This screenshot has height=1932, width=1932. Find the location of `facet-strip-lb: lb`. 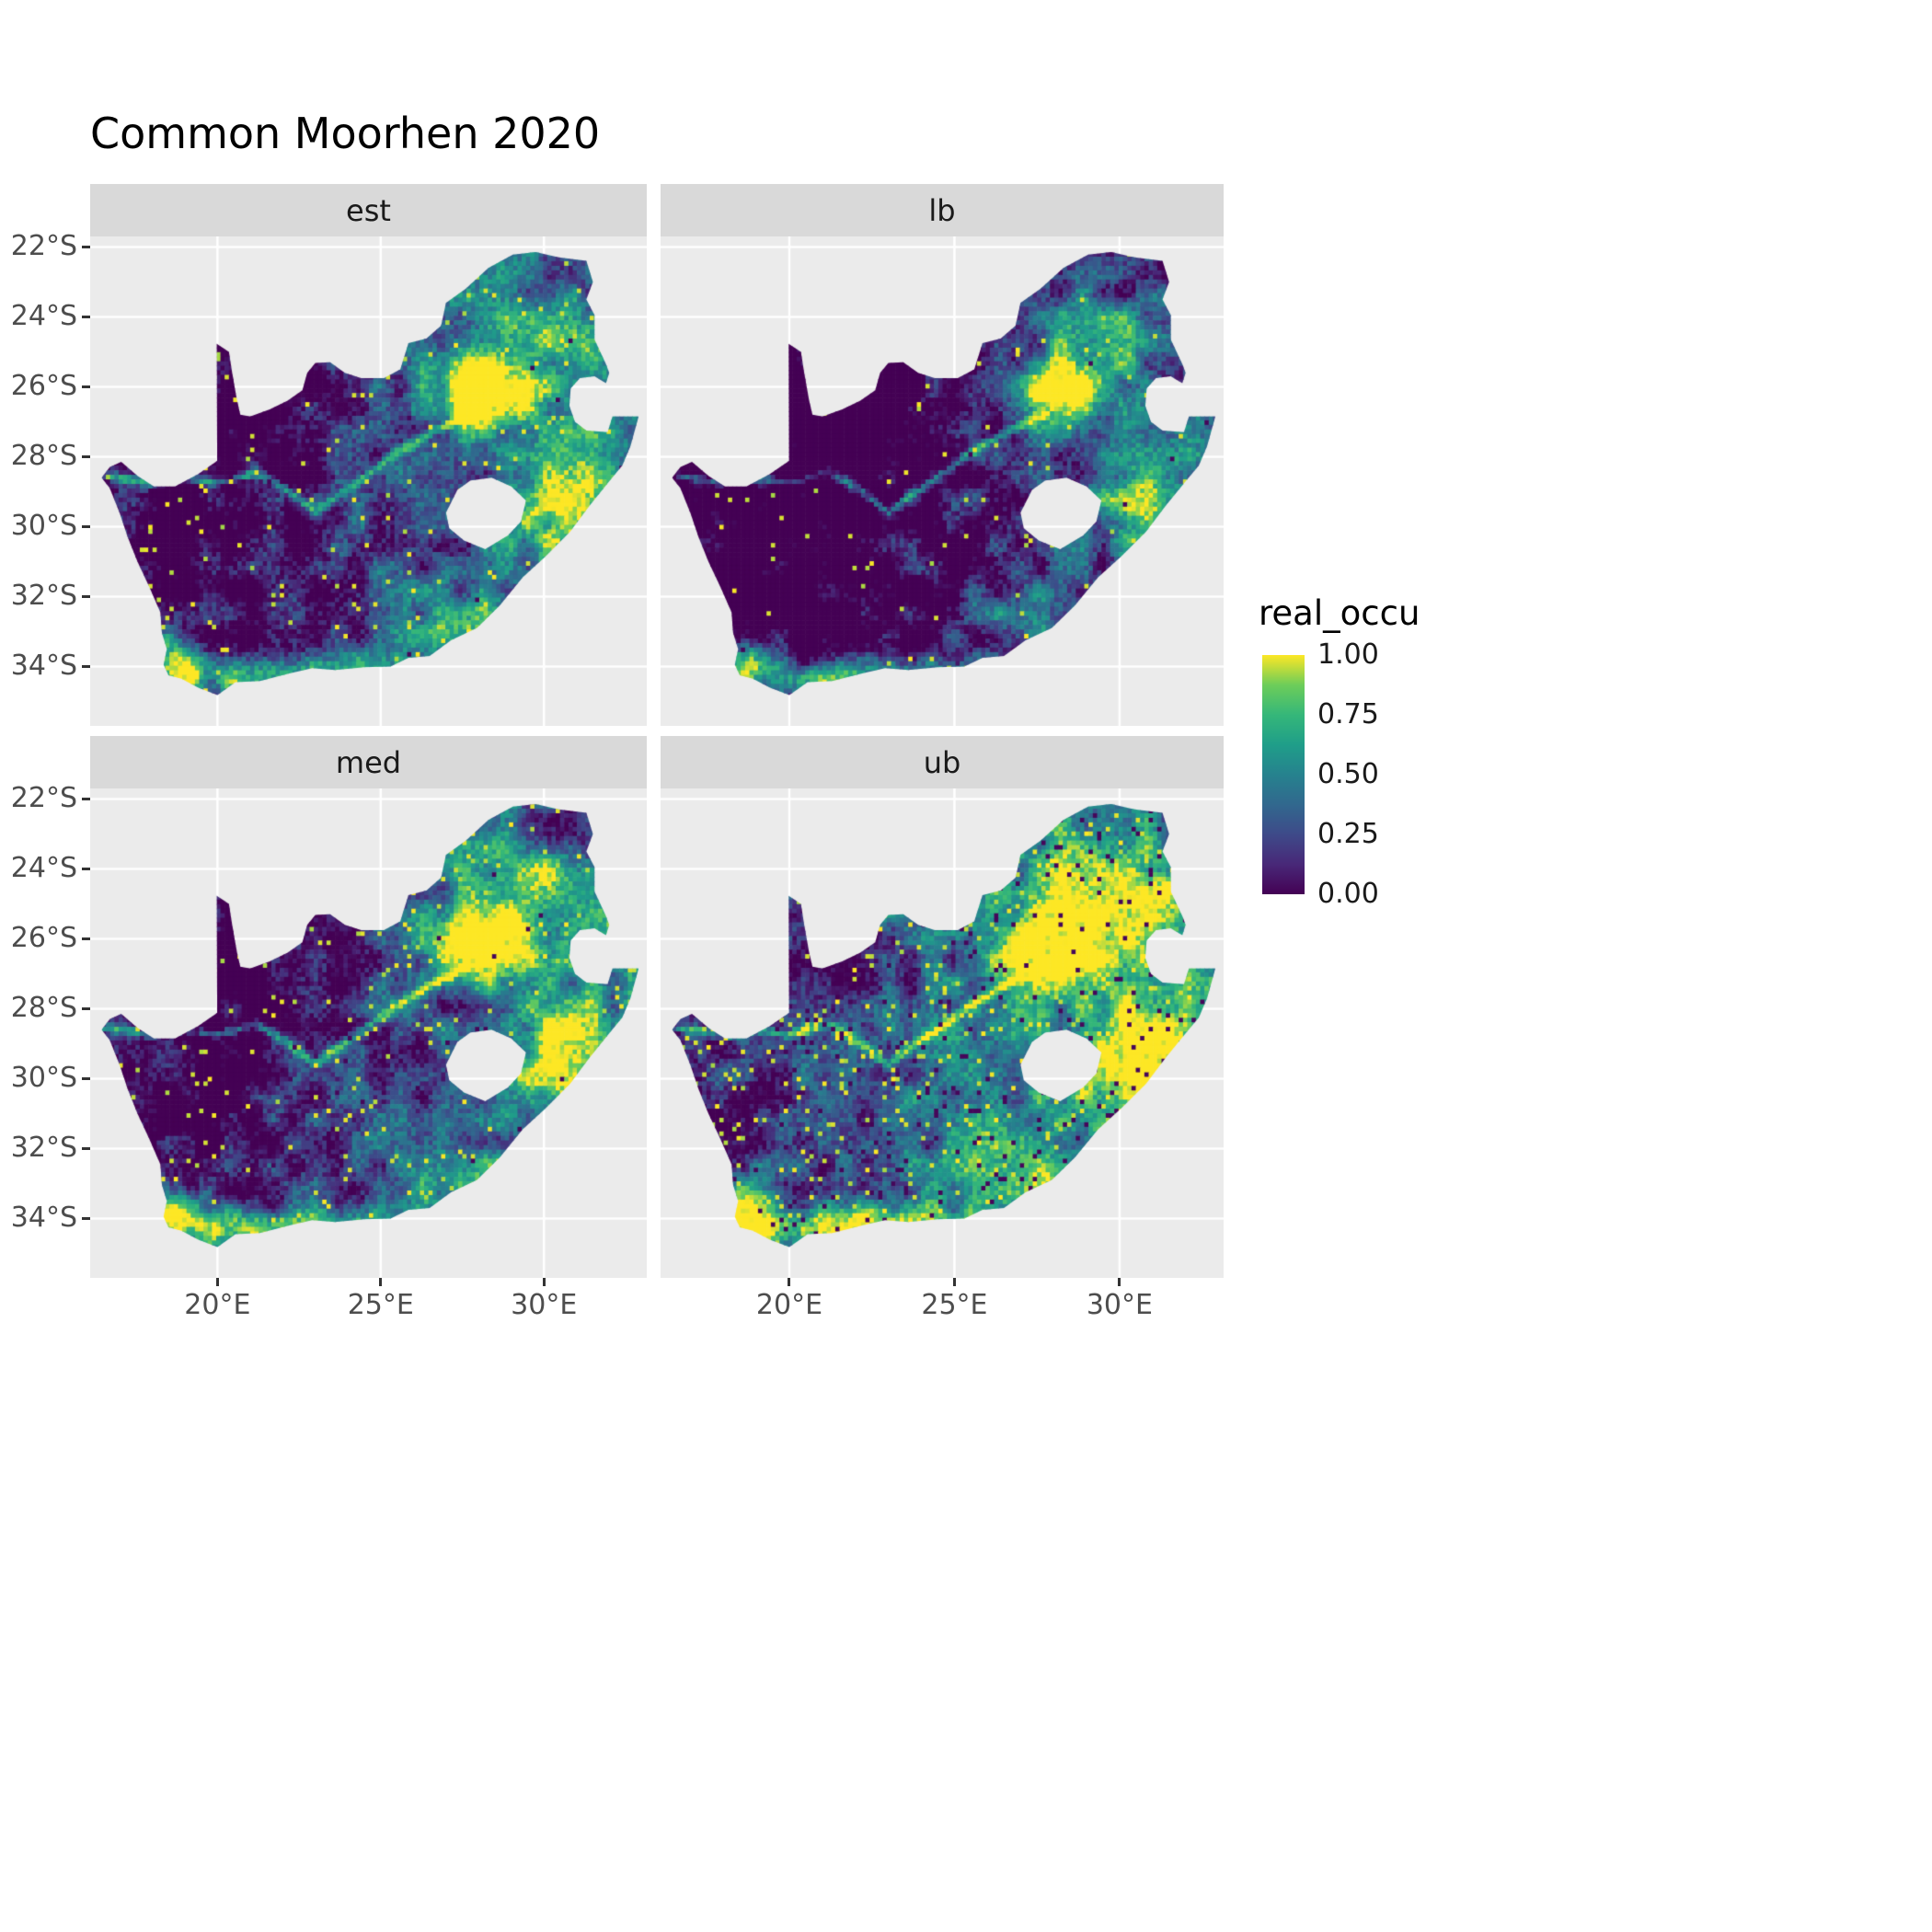

facet-strip-lb: lb is located at coordinates (942, 210).